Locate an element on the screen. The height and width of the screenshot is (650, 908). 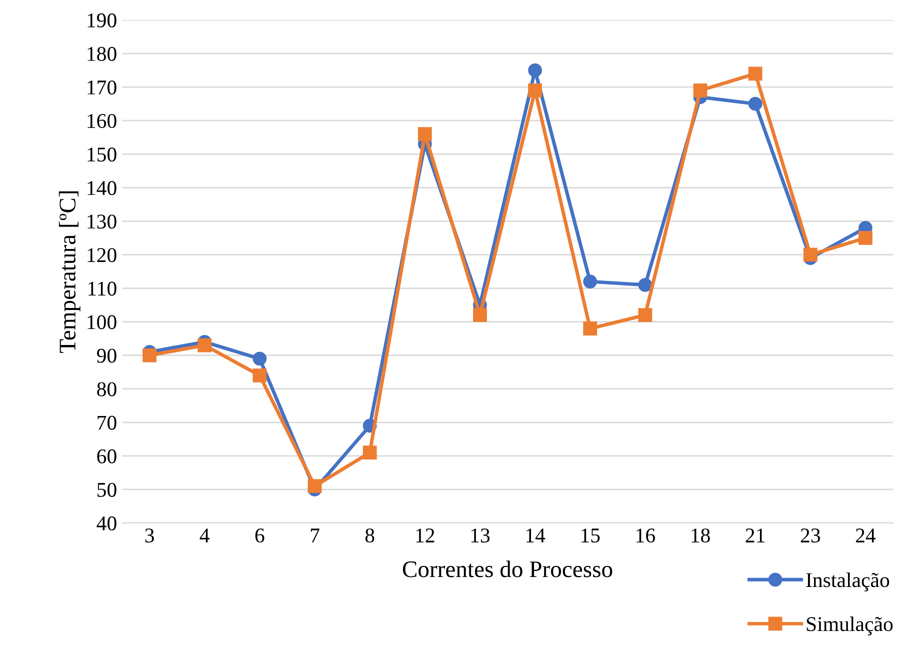
y-tick-label: 90 is located at coordinates (106, 355).